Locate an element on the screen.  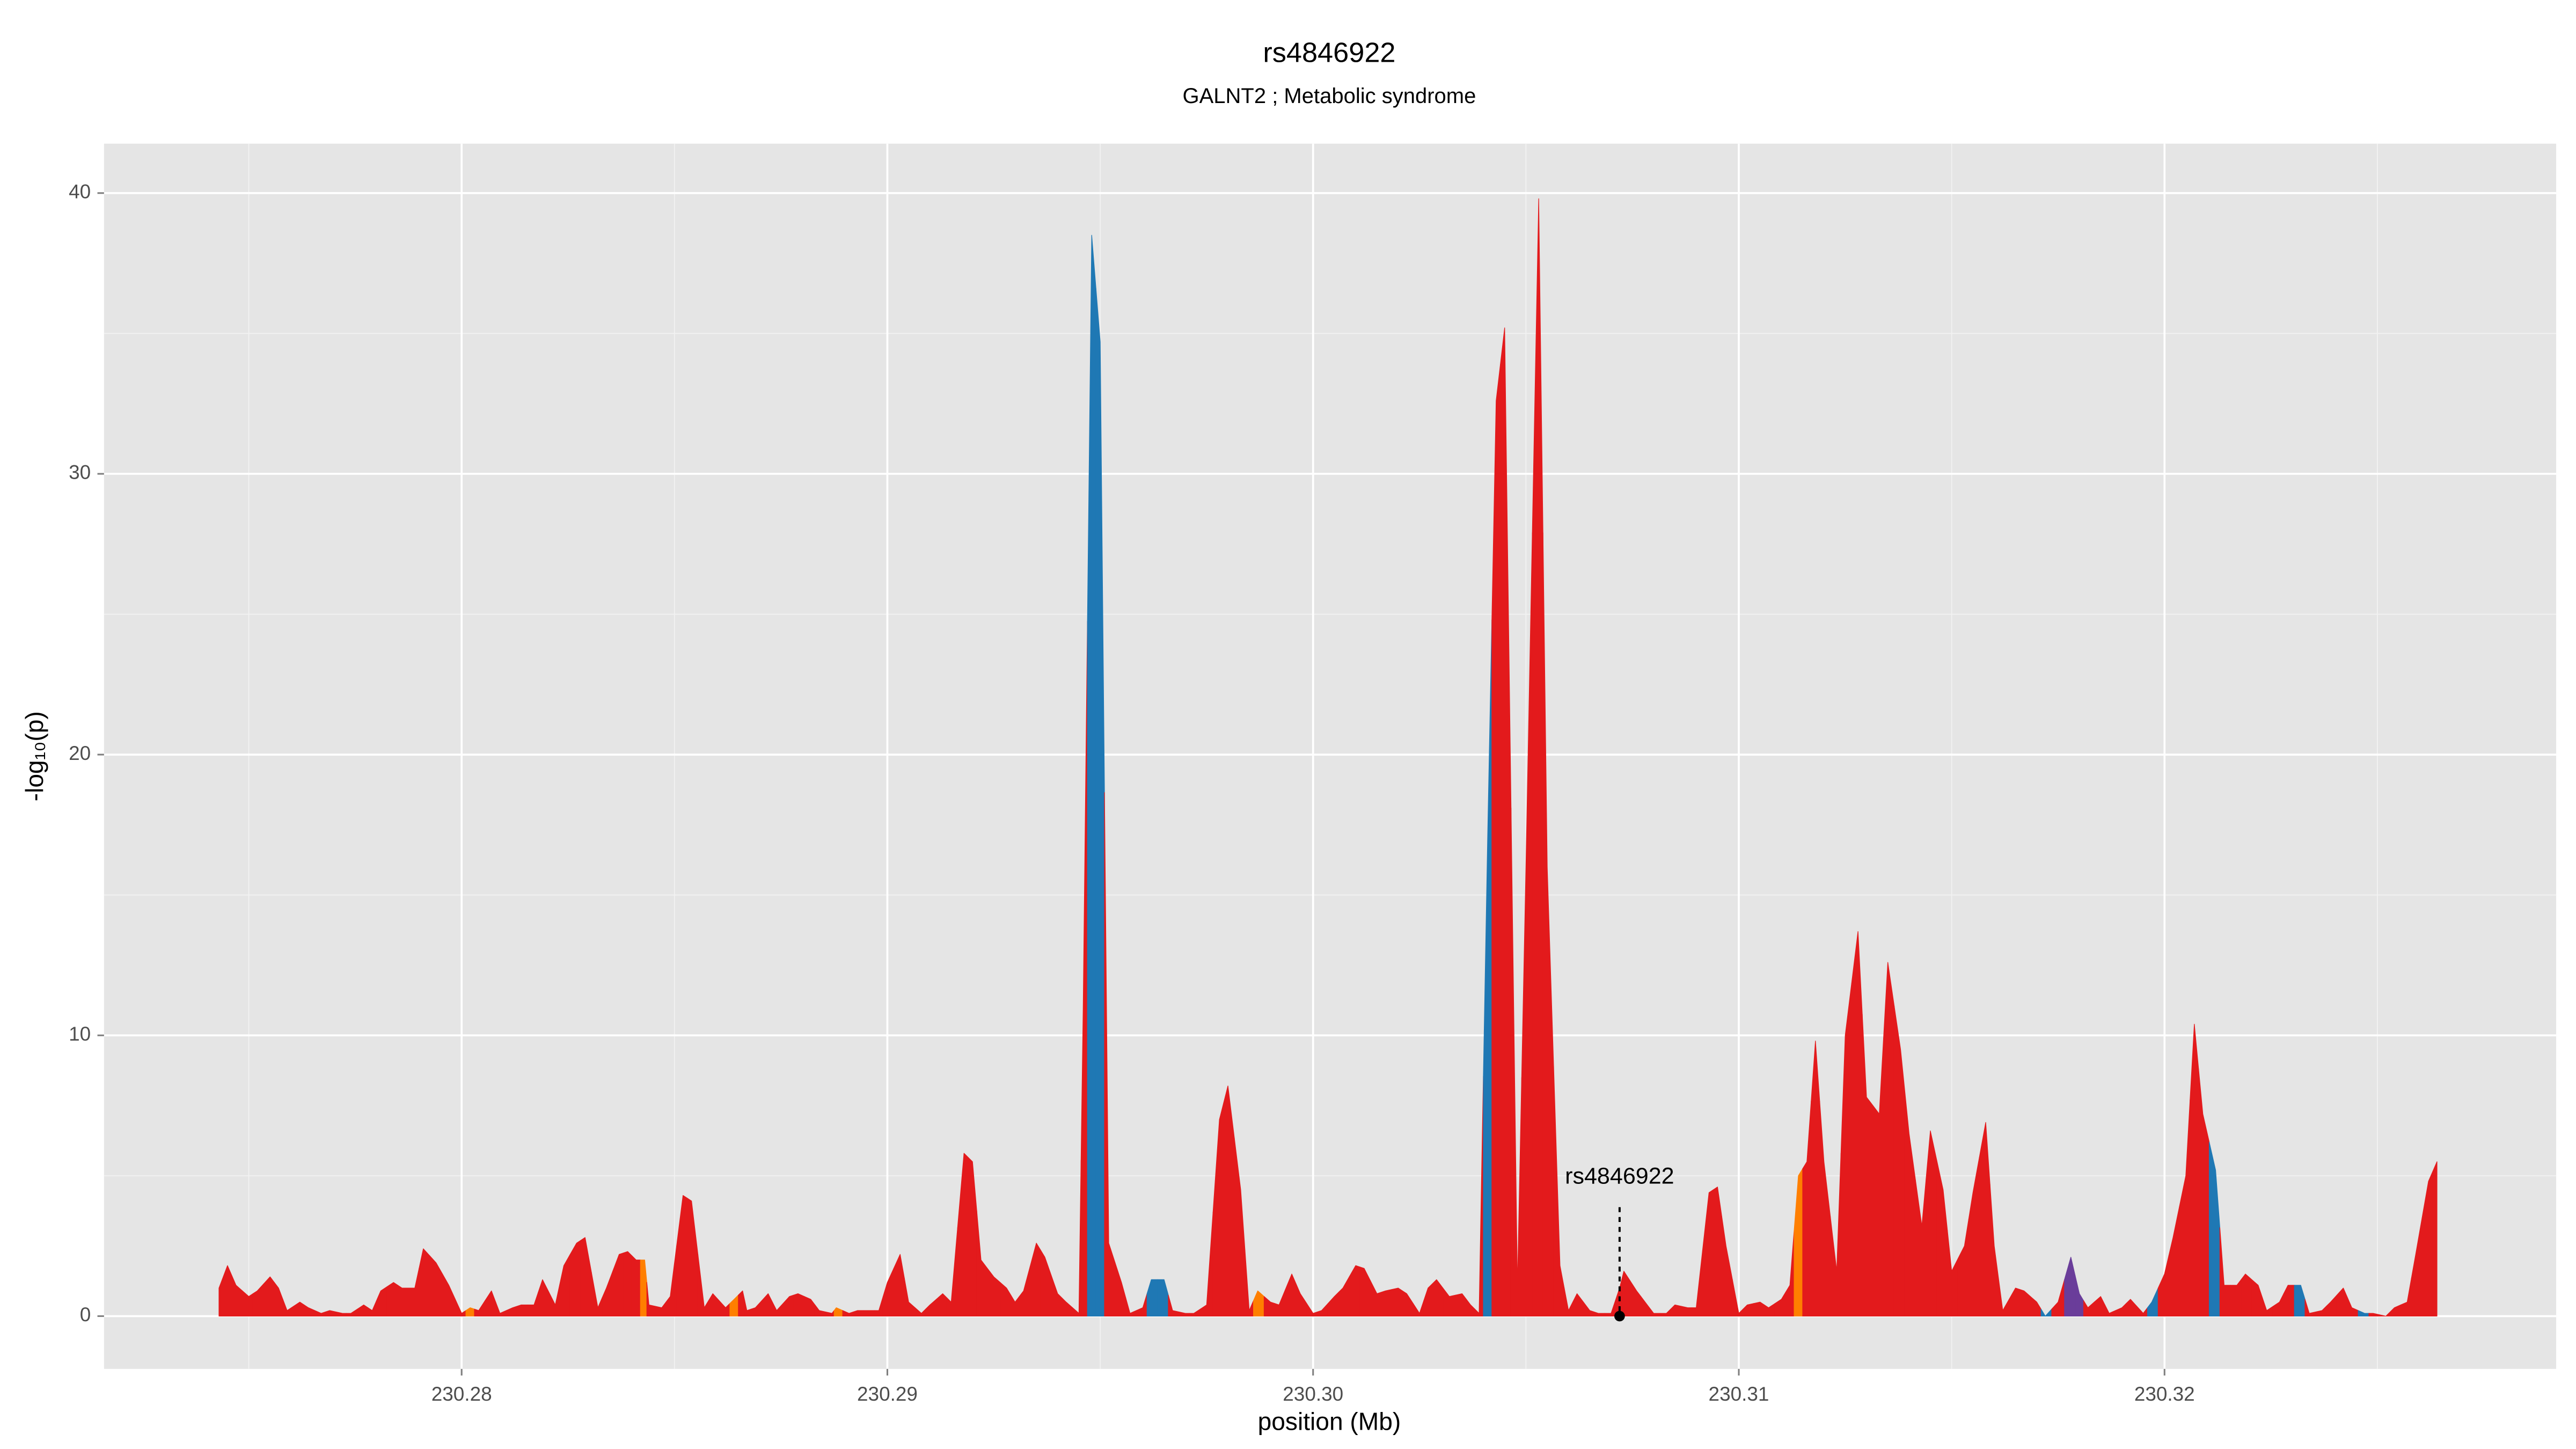
annotation-marker is located at coordinates (1619, 1316).